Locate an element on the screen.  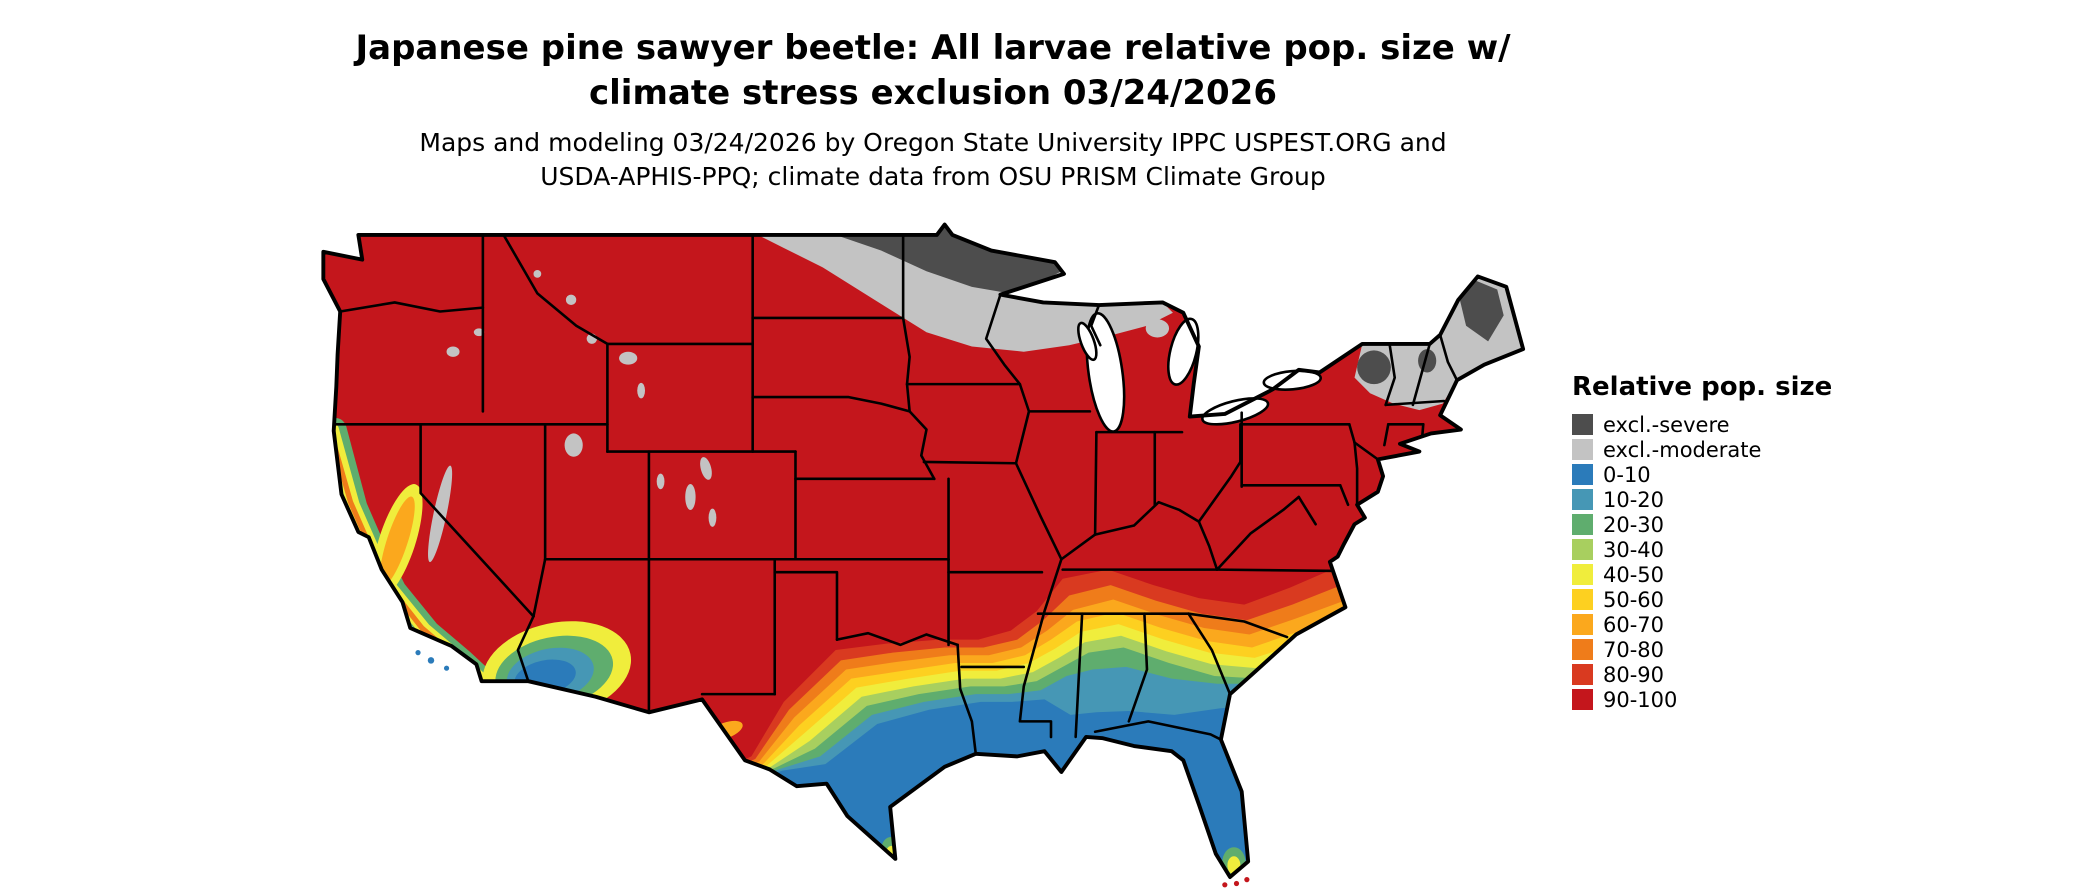
legend-item: 70-80 is located at coordinates (1727, 649).